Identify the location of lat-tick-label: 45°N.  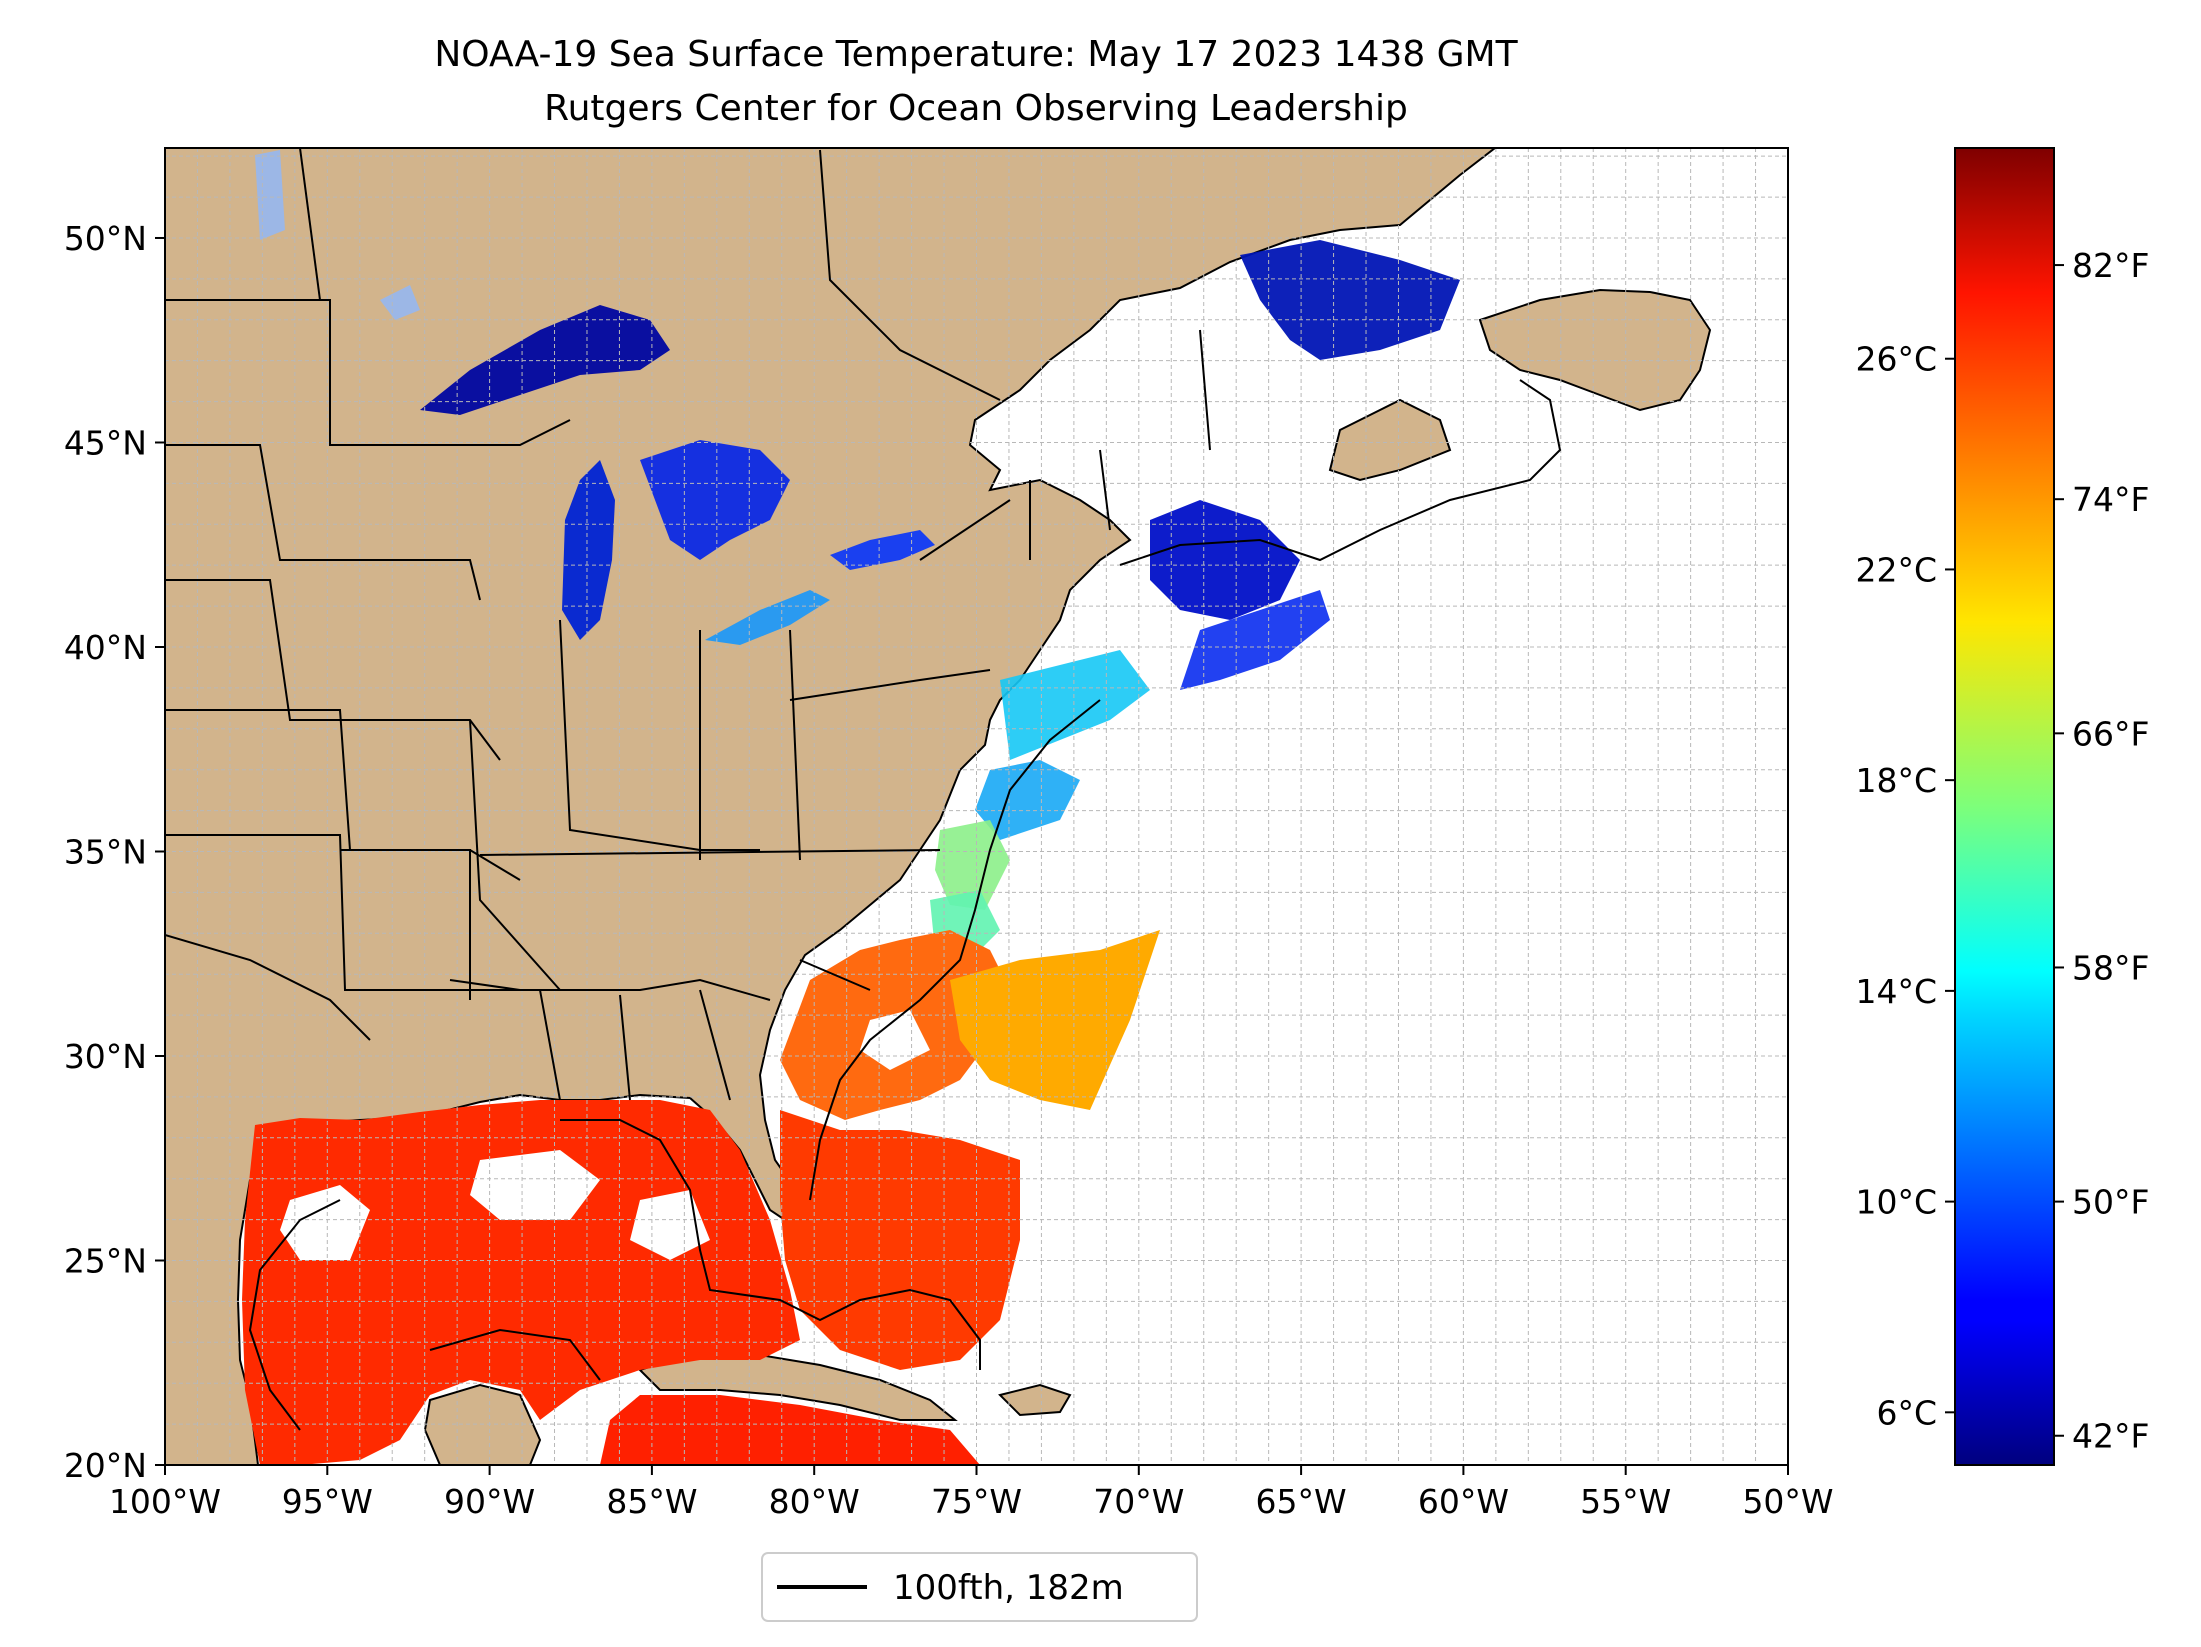
(105, 442).